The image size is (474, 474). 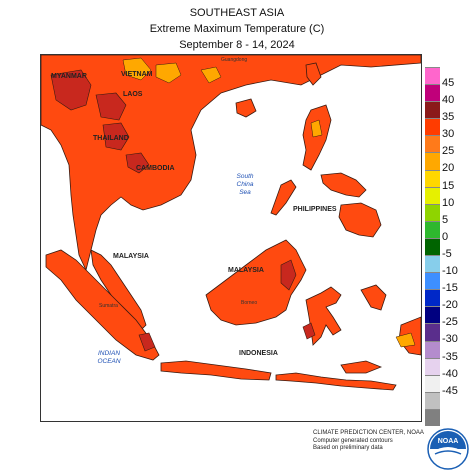 What do you see at coordinates (353, 440) in the screenshot?
I see `credit-line-2: Computer generated contours` at bounding box center [353, 440].